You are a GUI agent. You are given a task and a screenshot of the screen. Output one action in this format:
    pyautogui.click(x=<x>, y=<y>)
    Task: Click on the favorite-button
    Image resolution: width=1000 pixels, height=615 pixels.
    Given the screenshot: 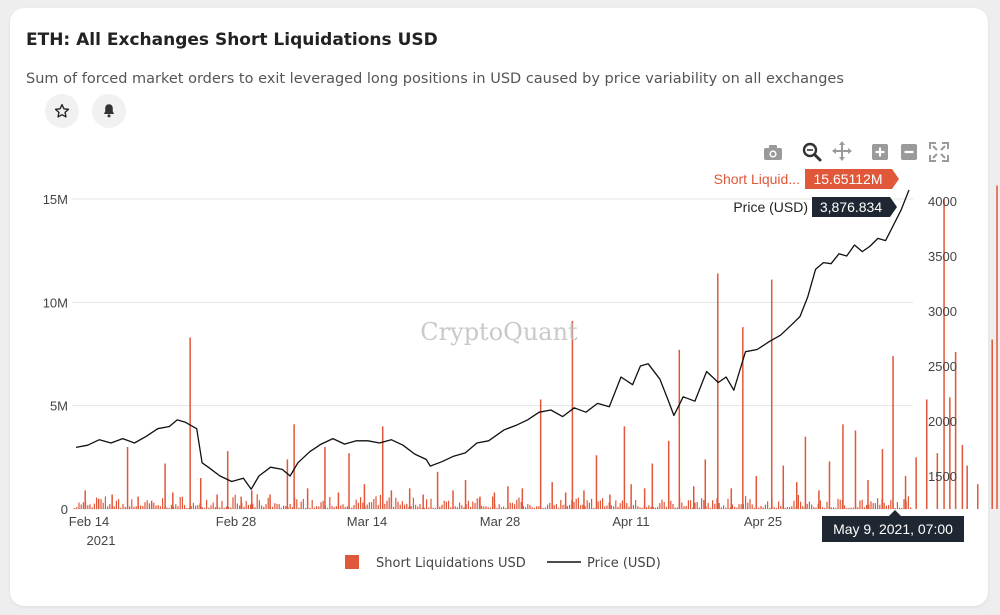 What is the action you would take?
    pyautogui.click(x=62, y=111)
    